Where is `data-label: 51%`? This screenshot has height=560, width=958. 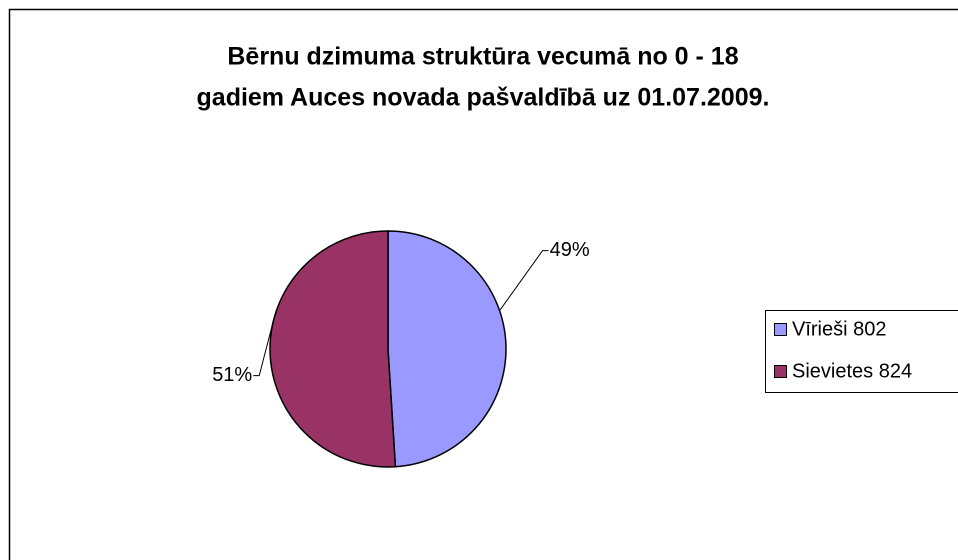
data-label: 51% is located at coordinates (232, 375).